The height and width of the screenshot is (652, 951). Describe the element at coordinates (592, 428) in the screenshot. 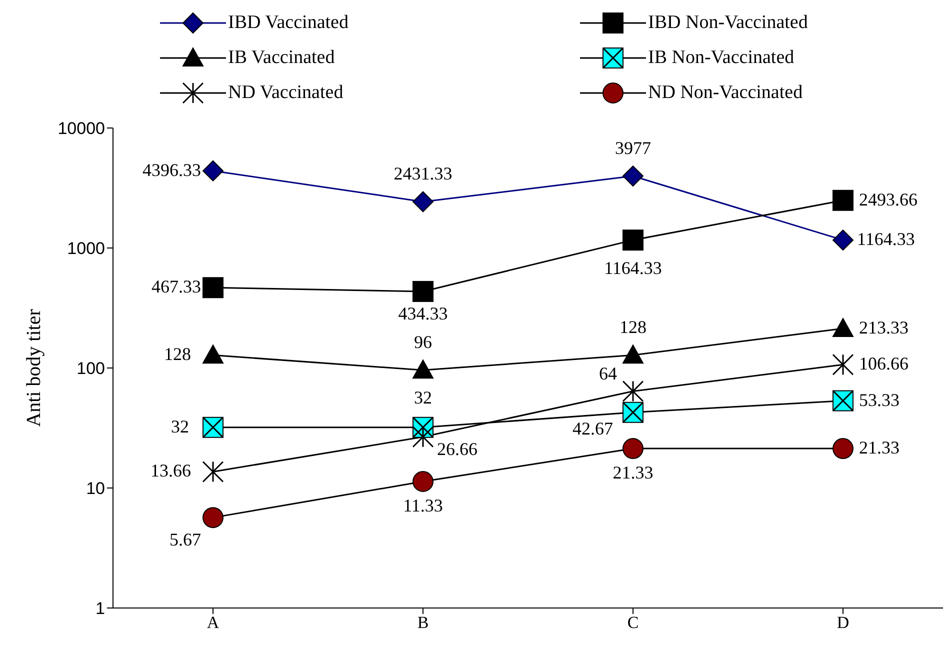

I see `data-label: 42.67` at that location.